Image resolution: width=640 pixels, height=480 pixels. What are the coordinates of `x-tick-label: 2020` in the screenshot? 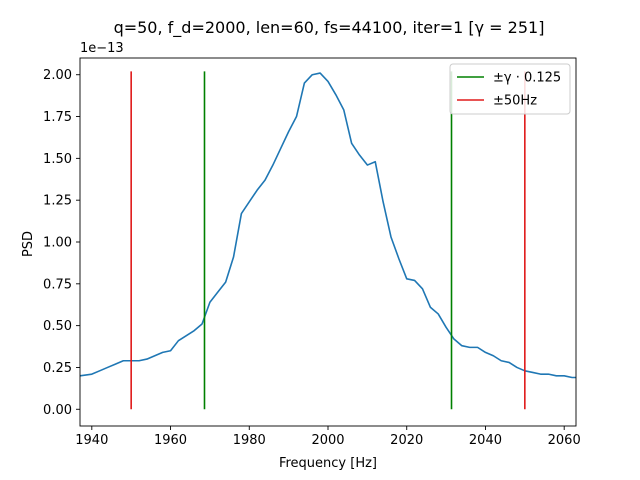 It's located at (406, 440).